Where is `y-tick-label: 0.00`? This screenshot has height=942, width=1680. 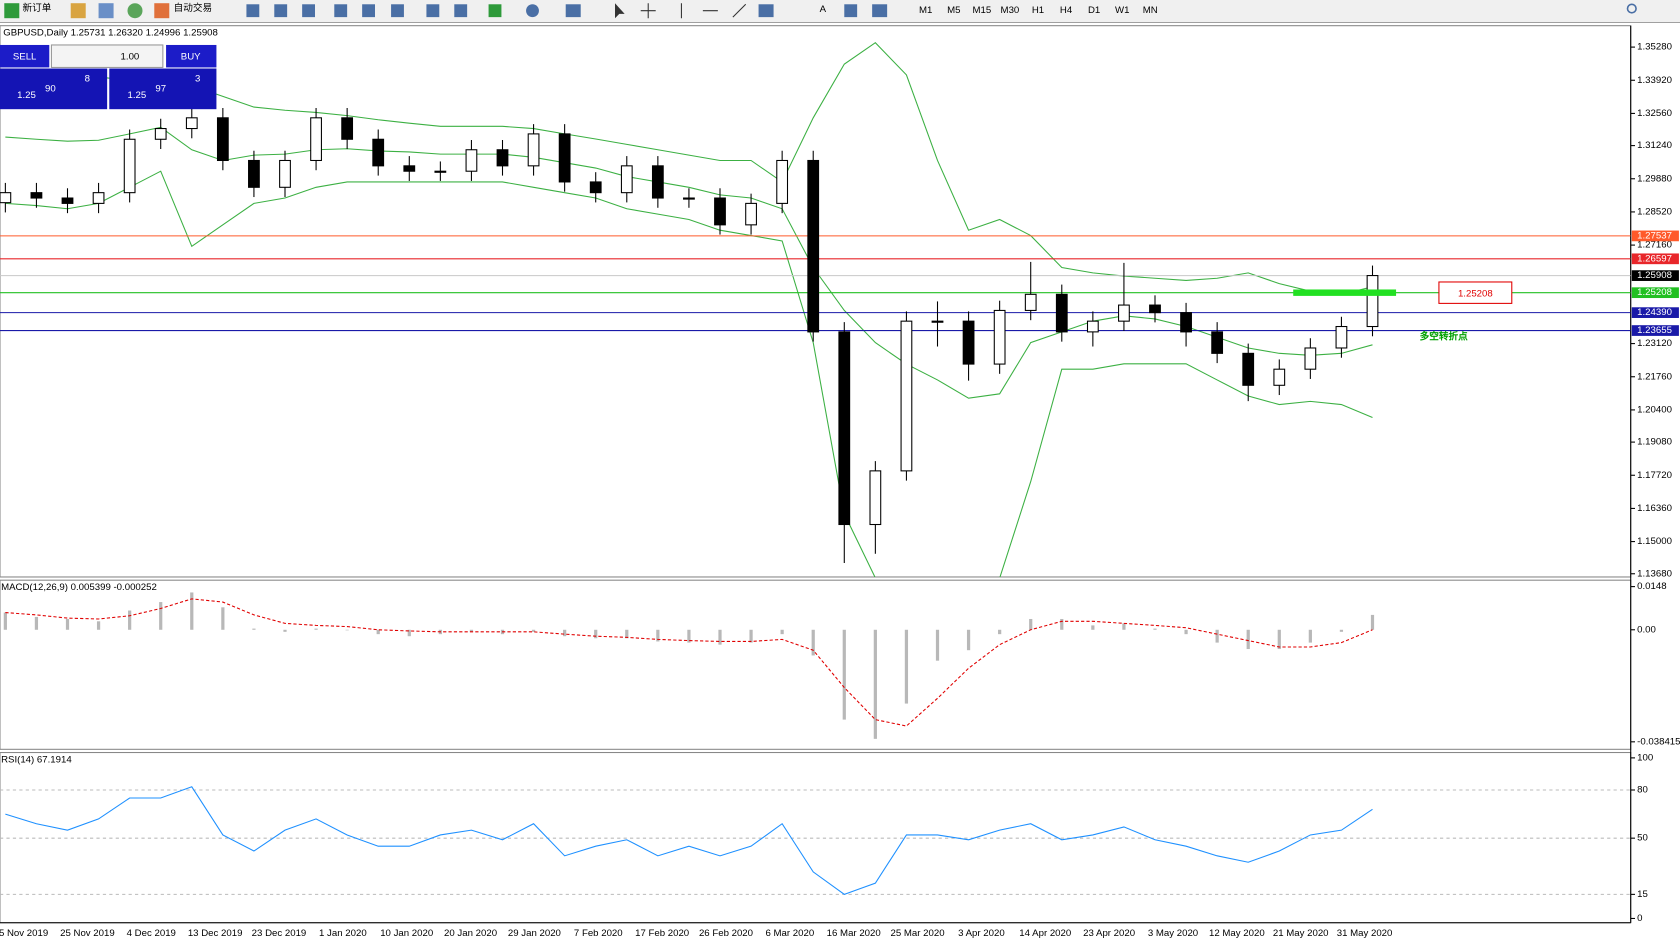
y-tick-label: 0.00 is located at coordinates (1646, 629).